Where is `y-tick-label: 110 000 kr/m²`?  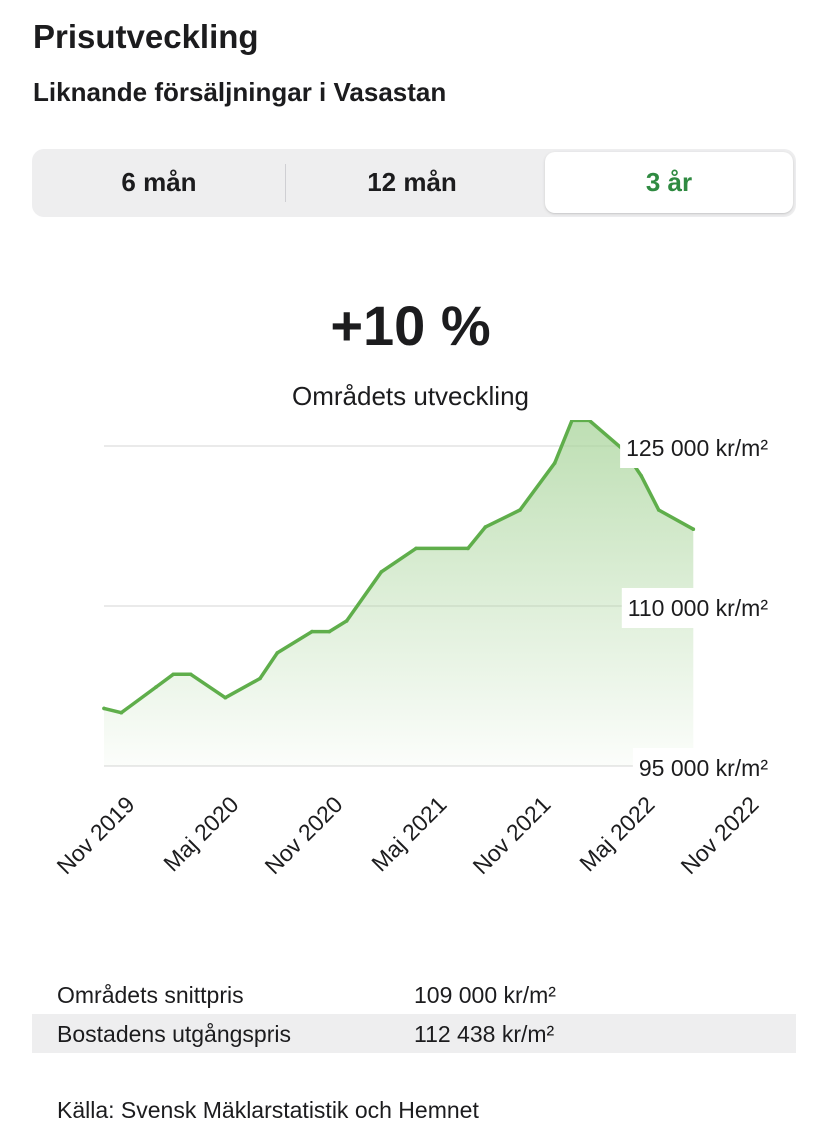
y-tick-label: 110 000 kr/m² is located at coordinates (698, 608).